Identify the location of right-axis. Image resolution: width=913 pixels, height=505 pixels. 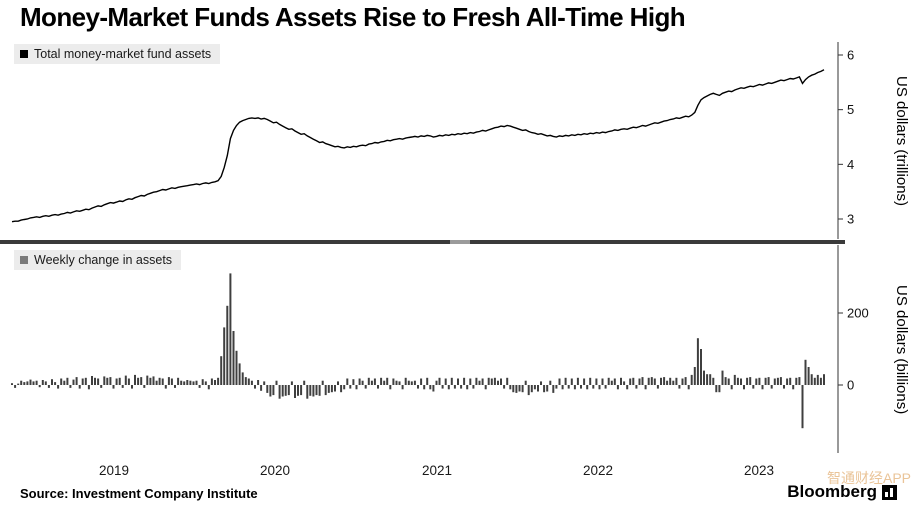
(840, 247).